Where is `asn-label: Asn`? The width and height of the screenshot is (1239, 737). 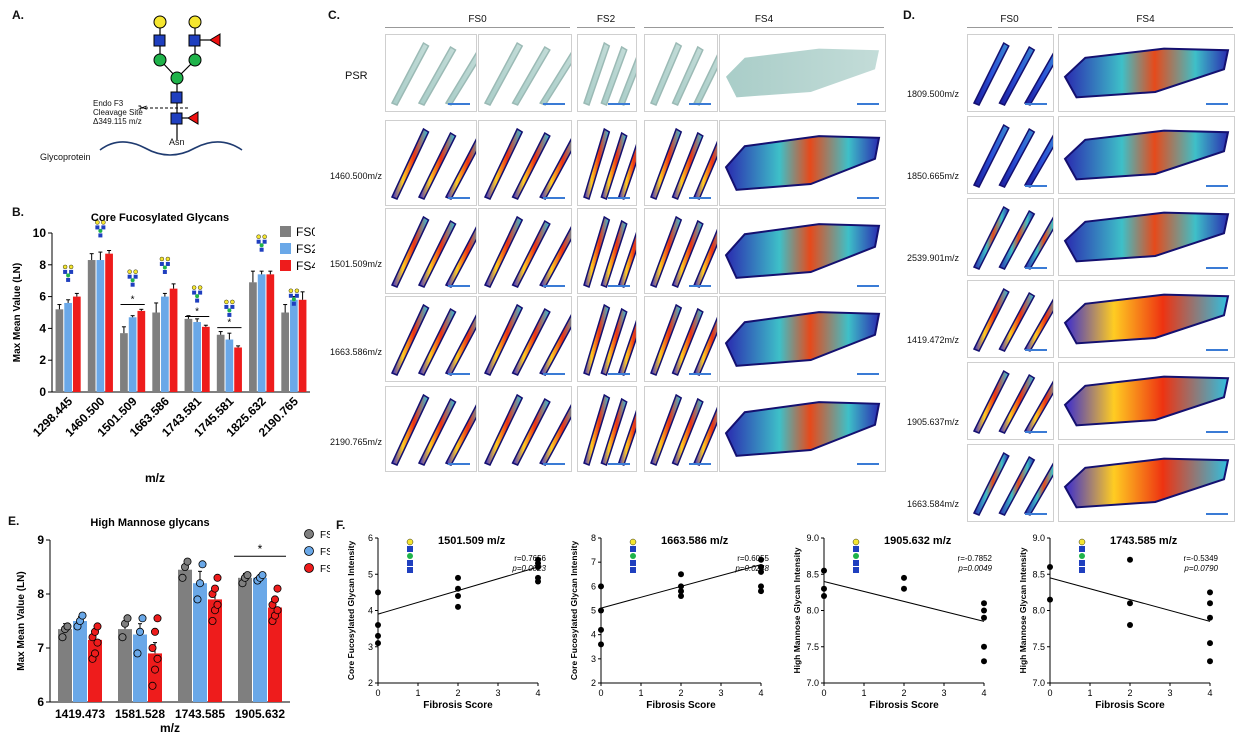
asn-label: Asn is located at coordinates (177, 142).